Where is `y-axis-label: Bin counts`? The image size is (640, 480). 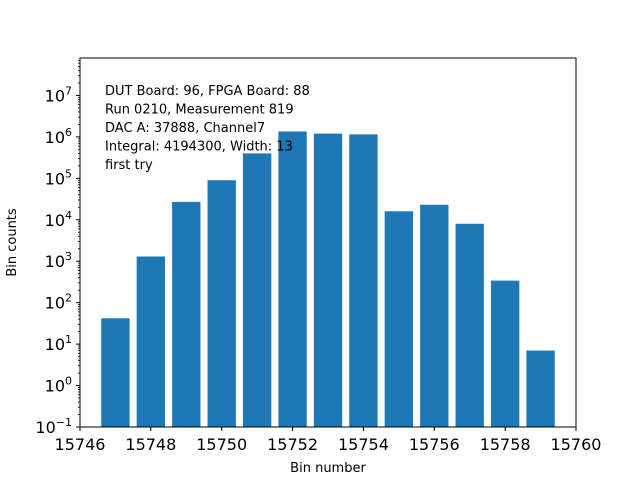
y-axis-label: Bin counts is located at coordinates (12, 242).